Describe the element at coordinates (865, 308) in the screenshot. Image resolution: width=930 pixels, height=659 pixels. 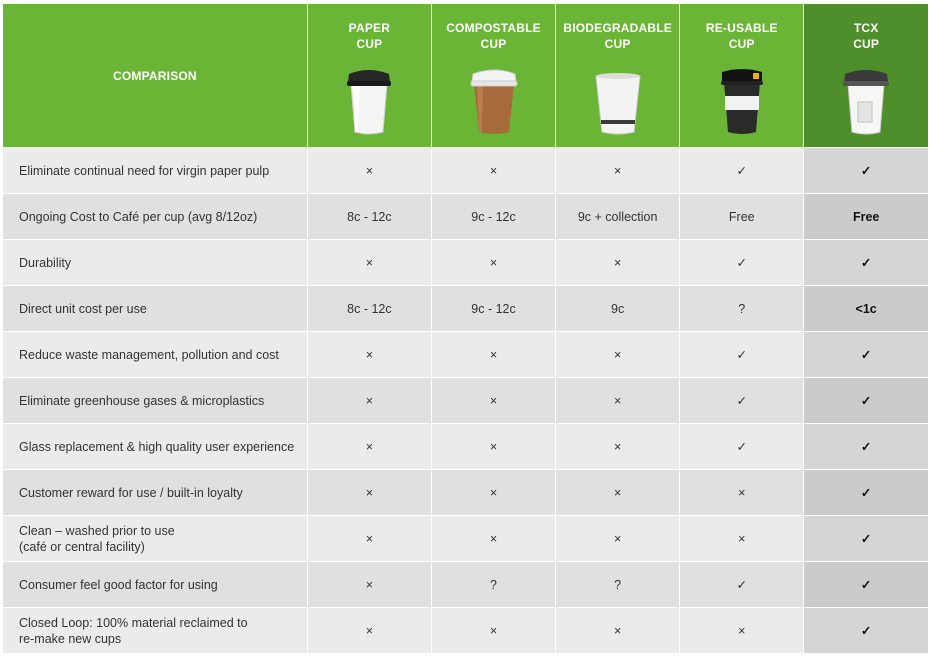
I see `table-cell: <1c` at that location.